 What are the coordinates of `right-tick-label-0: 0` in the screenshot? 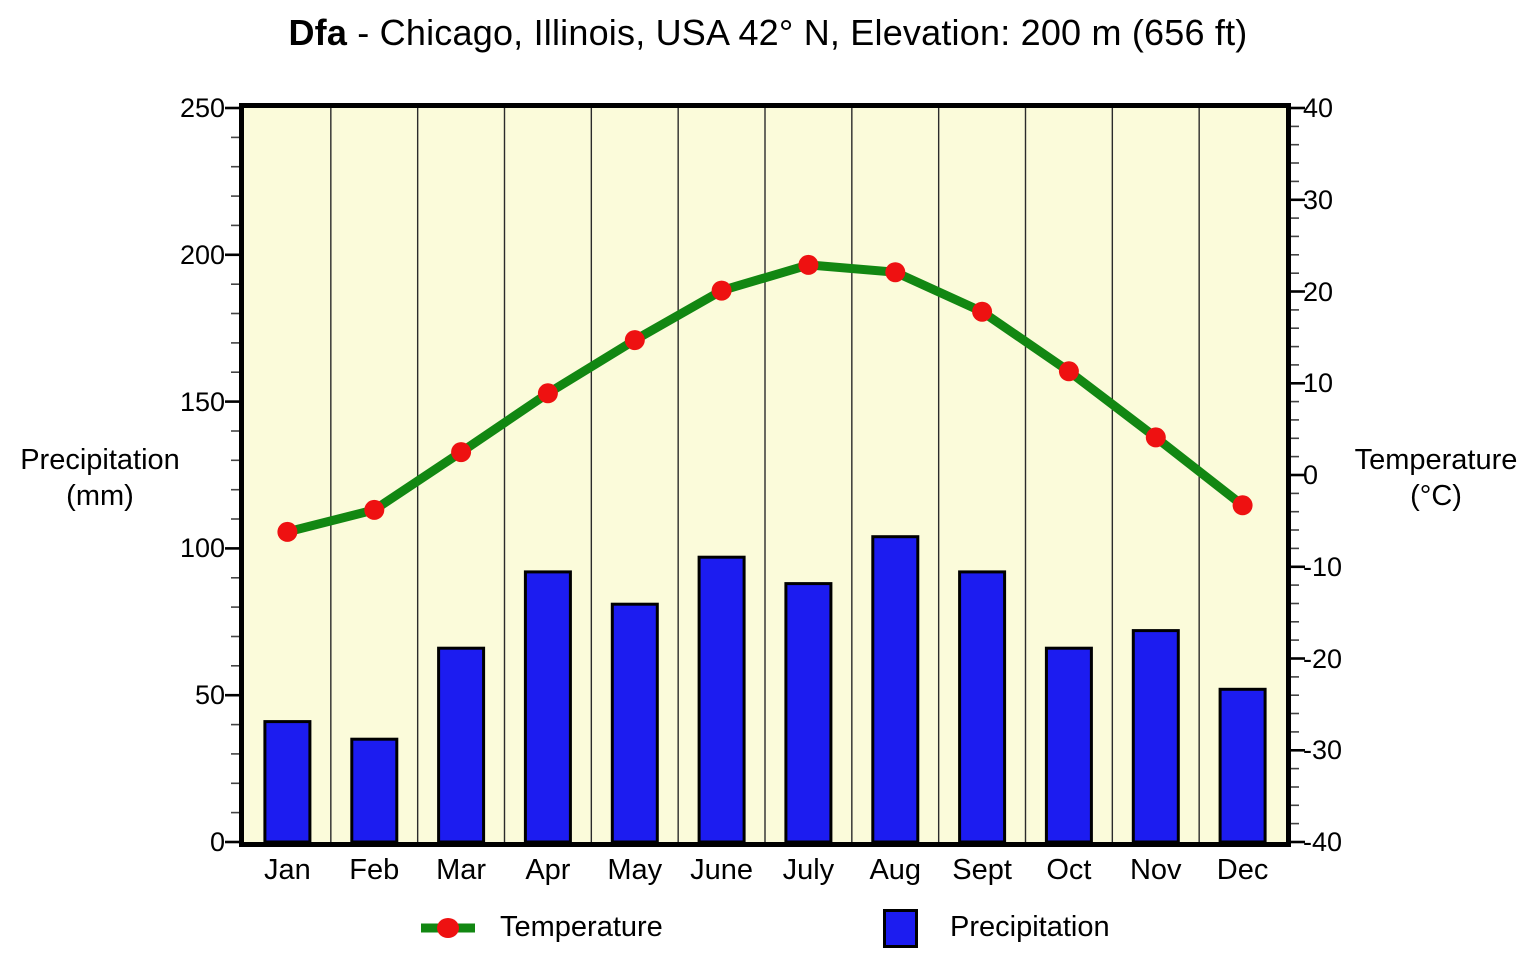 It's located at (1311, 475).